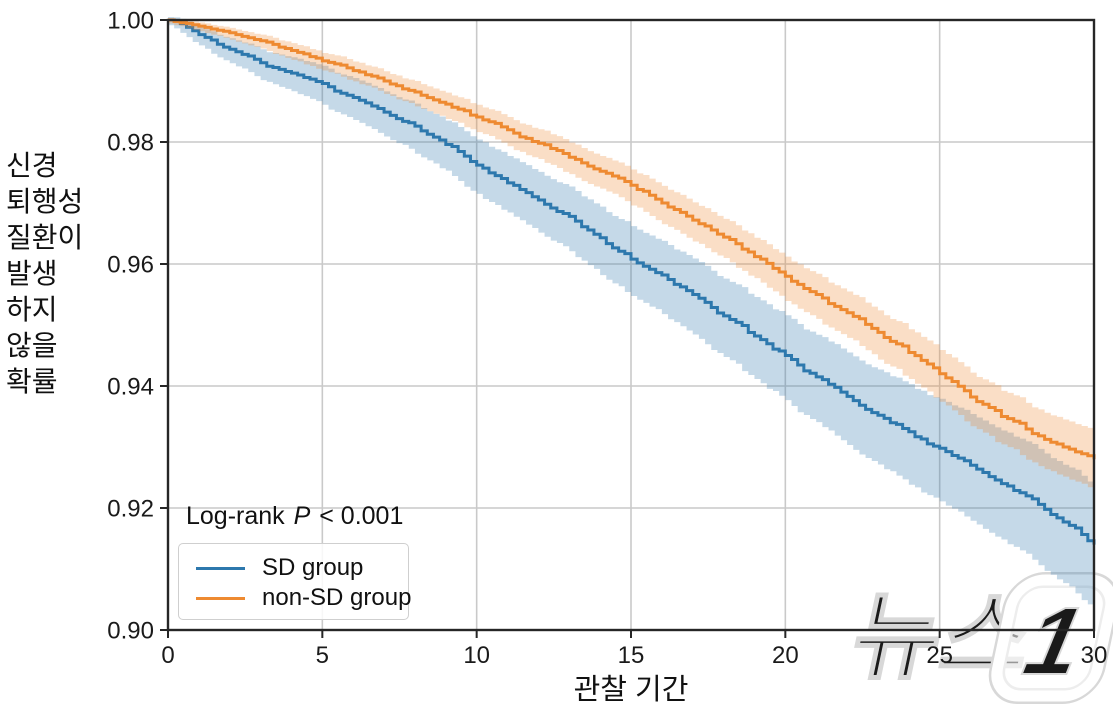 This screenshot has height=708, width=1113. Describe the element at coordinates (476, 655) in the screenshot. I see `x-tick-label: 10` at that location.